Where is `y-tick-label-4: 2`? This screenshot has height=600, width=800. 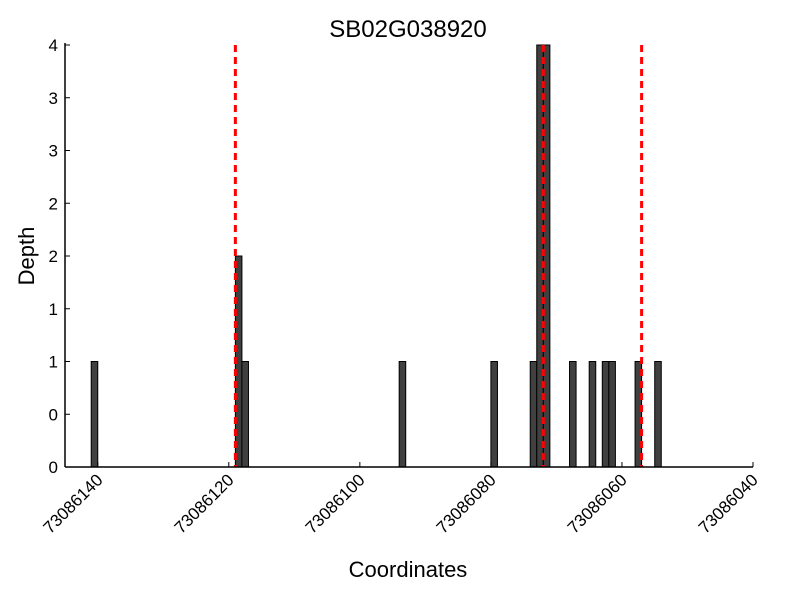
y-tick-label-4: 2 is located at coordinates (53, 256).